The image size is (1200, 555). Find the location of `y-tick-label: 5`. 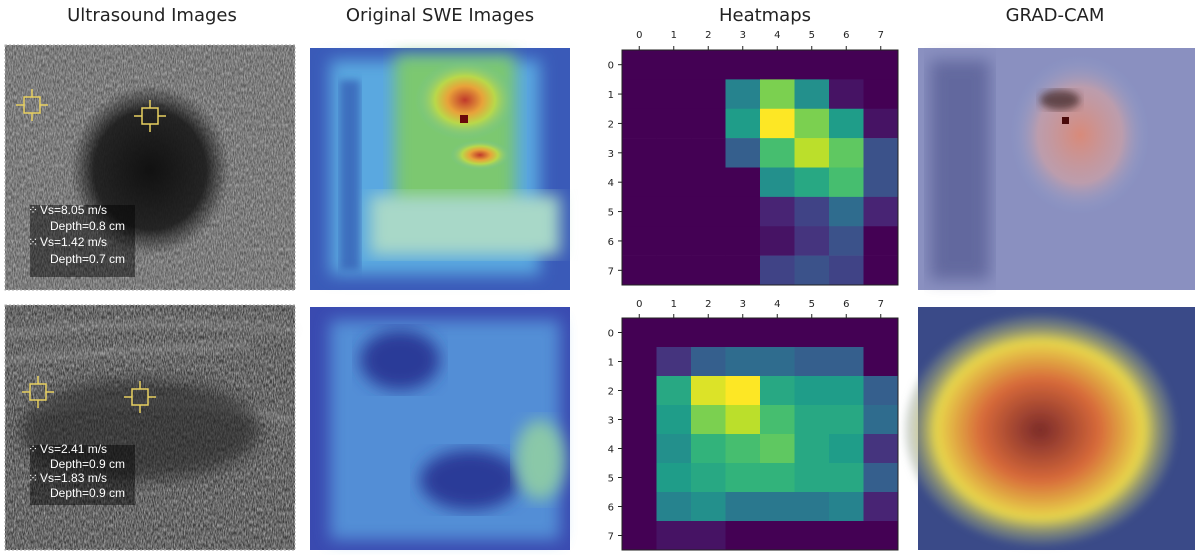

y-tick-label: 5 is located at coordinates (611, 213).